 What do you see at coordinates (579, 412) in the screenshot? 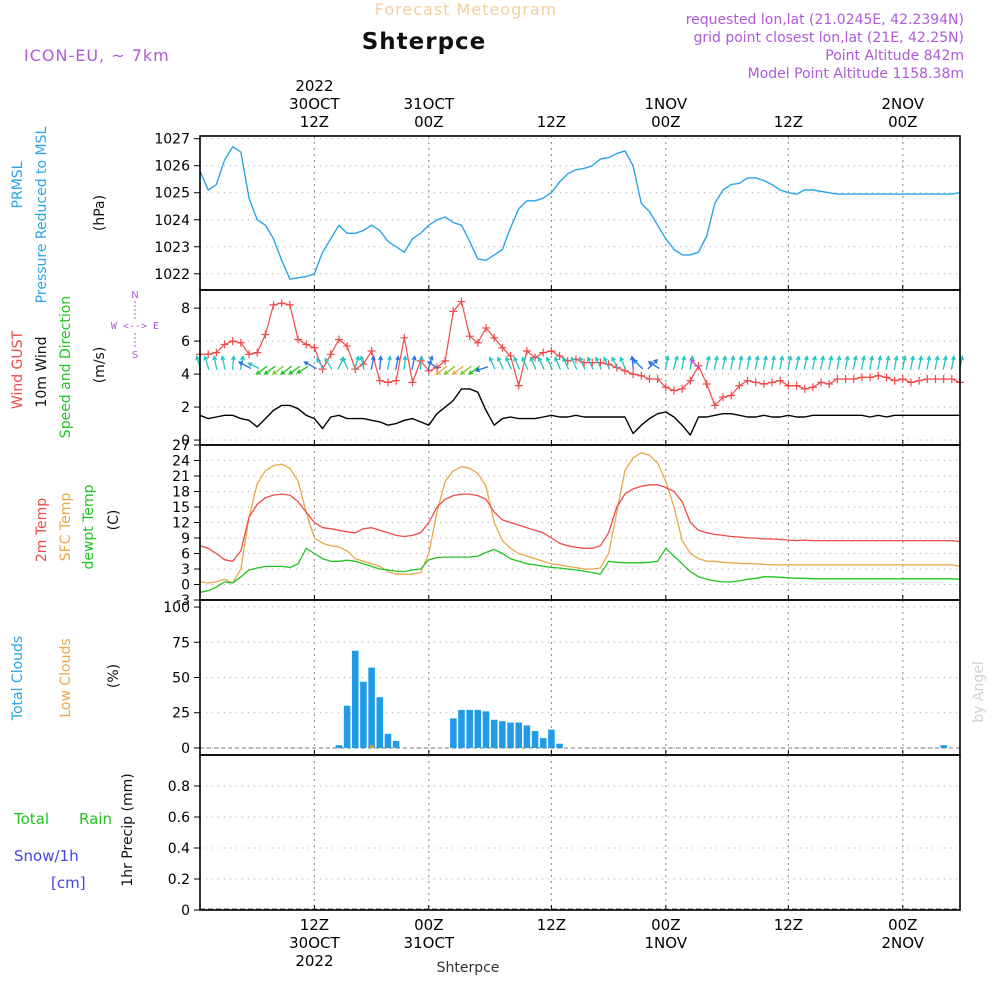
I see `wind-speed-line` at bounding box center [579, 412].